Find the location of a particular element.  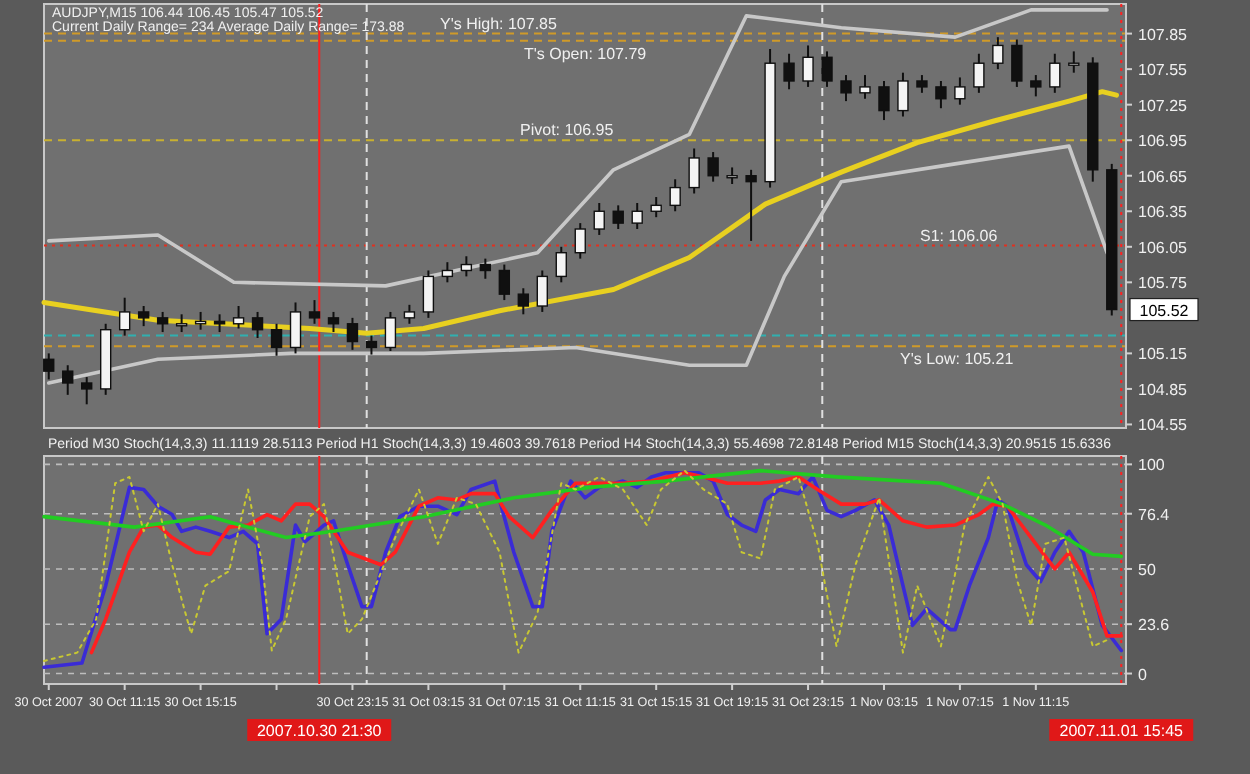

y-tick-label: 107.55 is located at coordinates (1163, 70).